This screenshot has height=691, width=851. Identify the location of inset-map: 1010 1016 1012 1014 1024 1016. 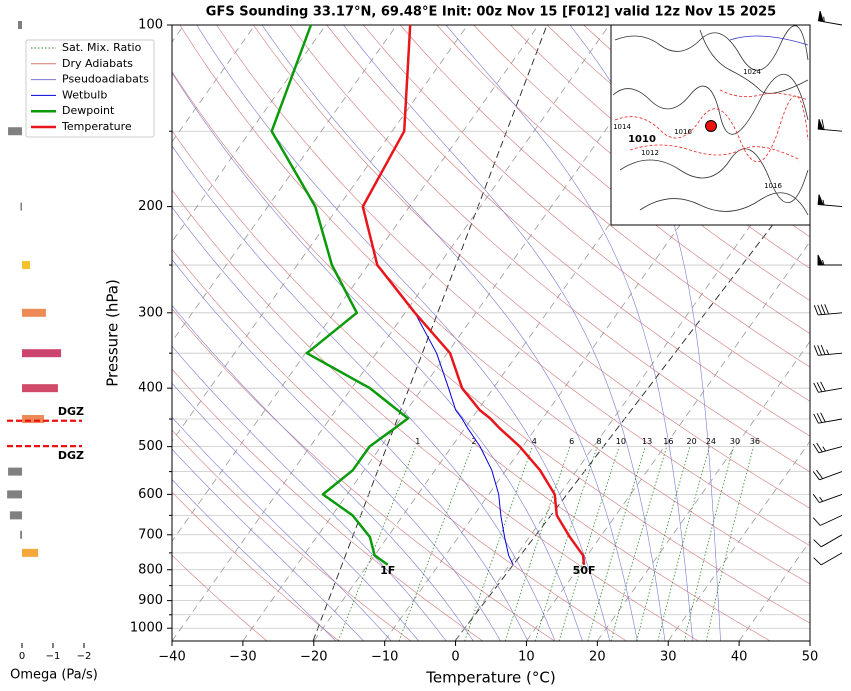
(710, 125).